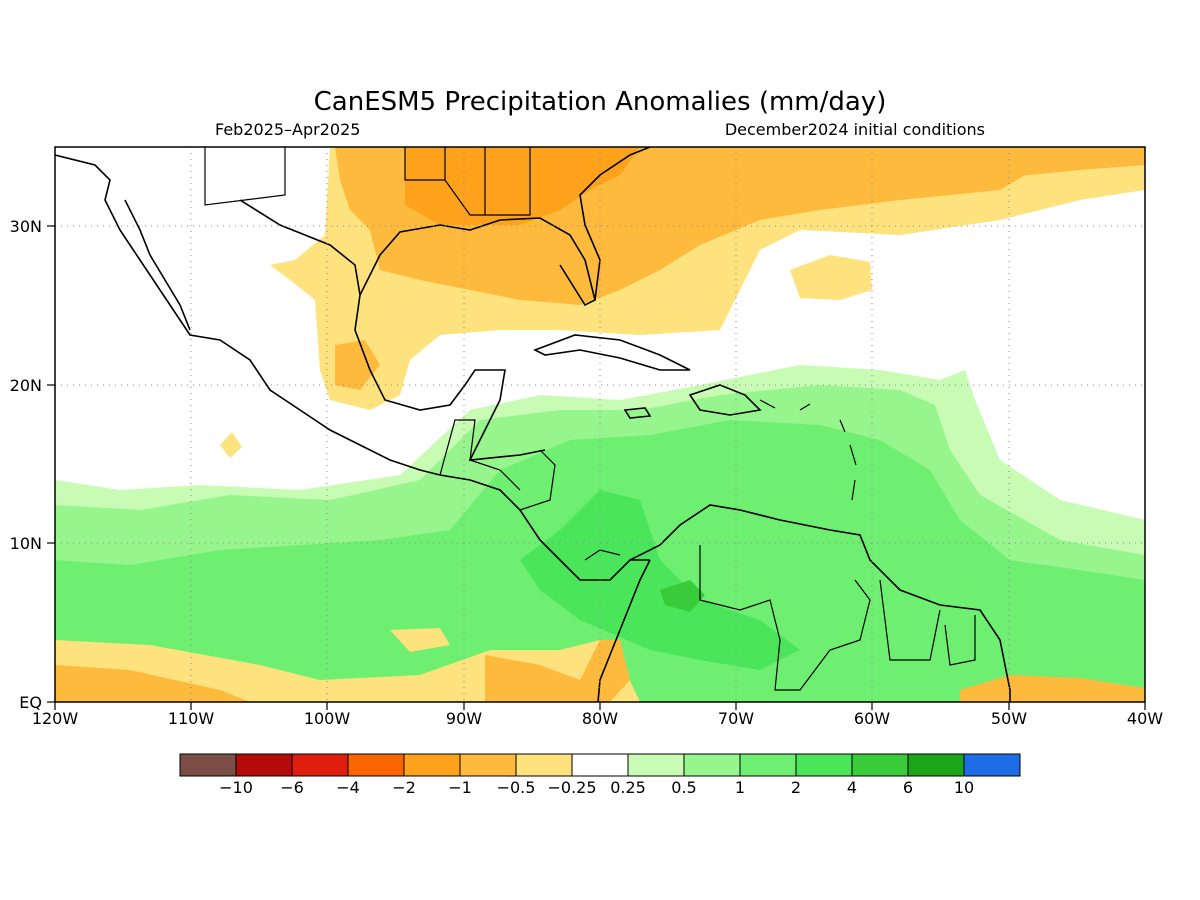  I want to click on lon-label: 50W, so click(1009, 718).